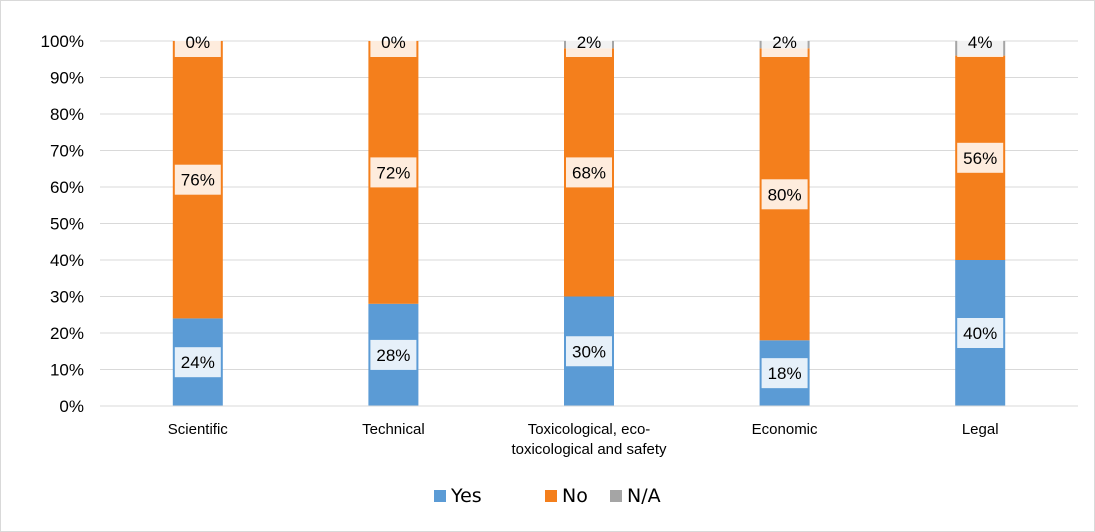 The width and height of the screenshot is (1095, 532). I want to click on data-label: 40%, so click(980, 333).